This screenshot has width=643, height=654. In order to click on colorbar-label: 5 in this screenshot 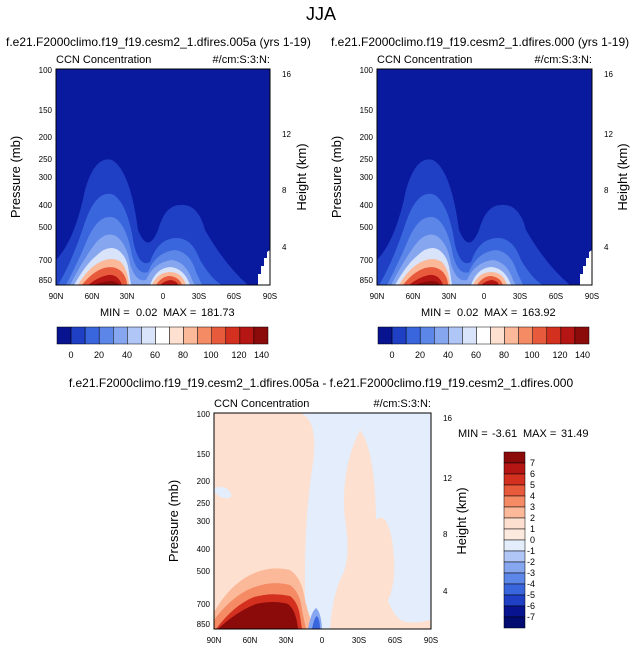, I will do `click(532, 485)`.